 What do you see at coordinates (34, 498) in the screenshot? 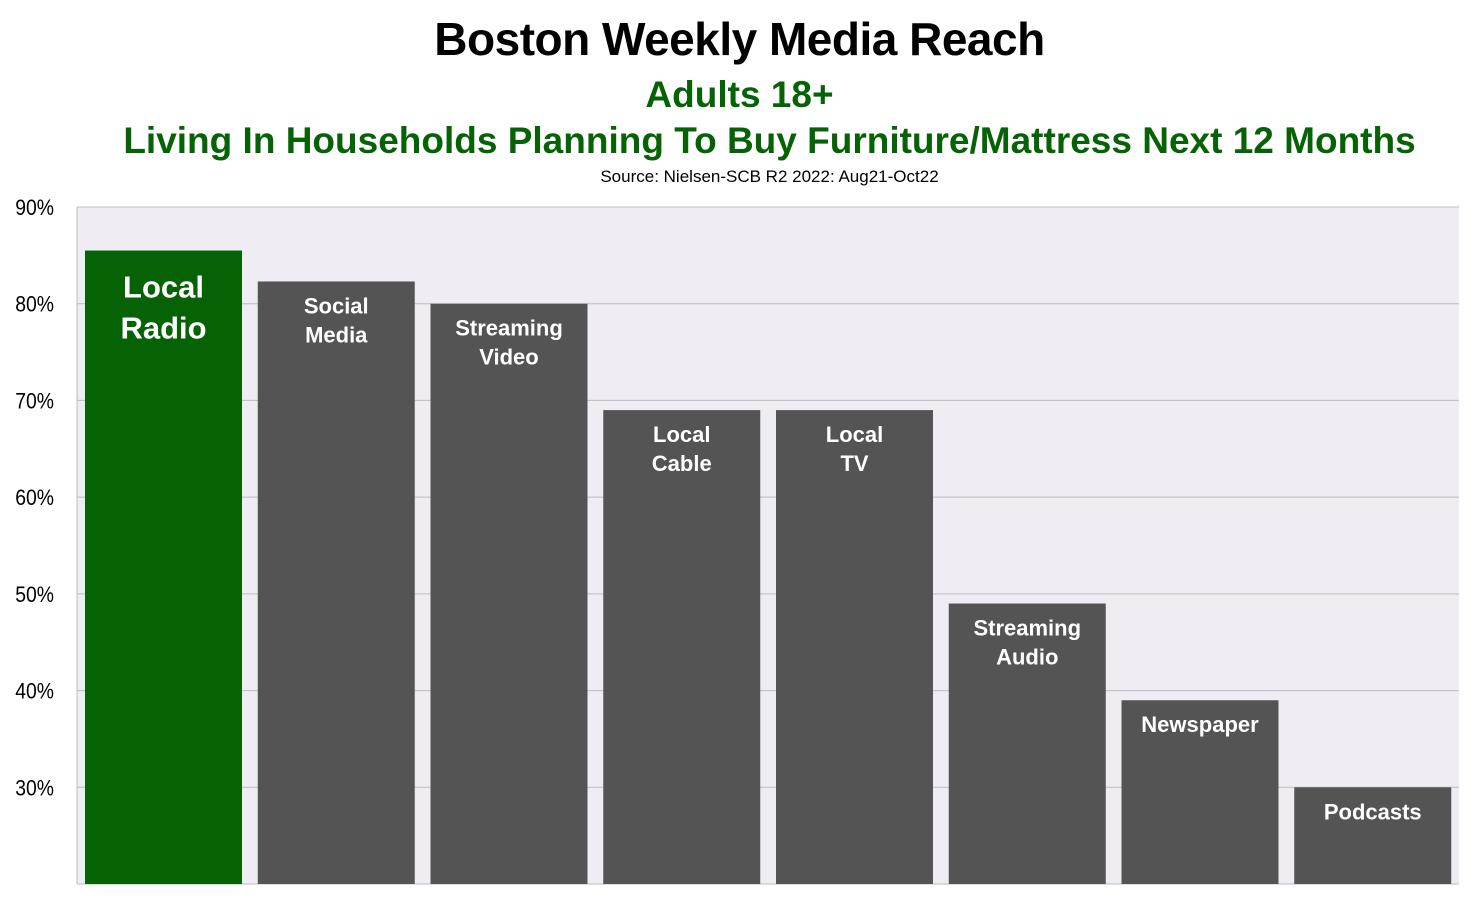
I see `y-tick-label: 60%` at bounding box center [34, 498].